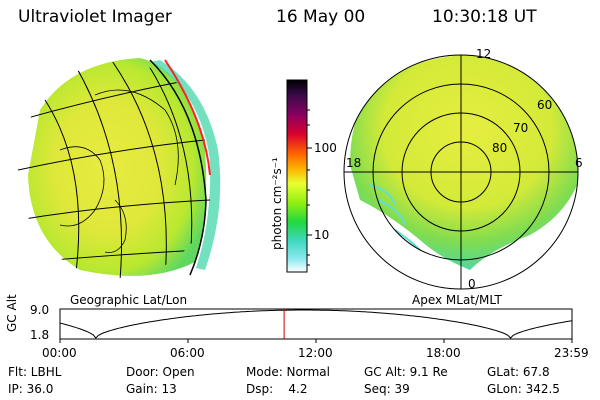 The height and width of the screenshot is (400, 600). I want to click on timeline-ticks, so click(316, 341).